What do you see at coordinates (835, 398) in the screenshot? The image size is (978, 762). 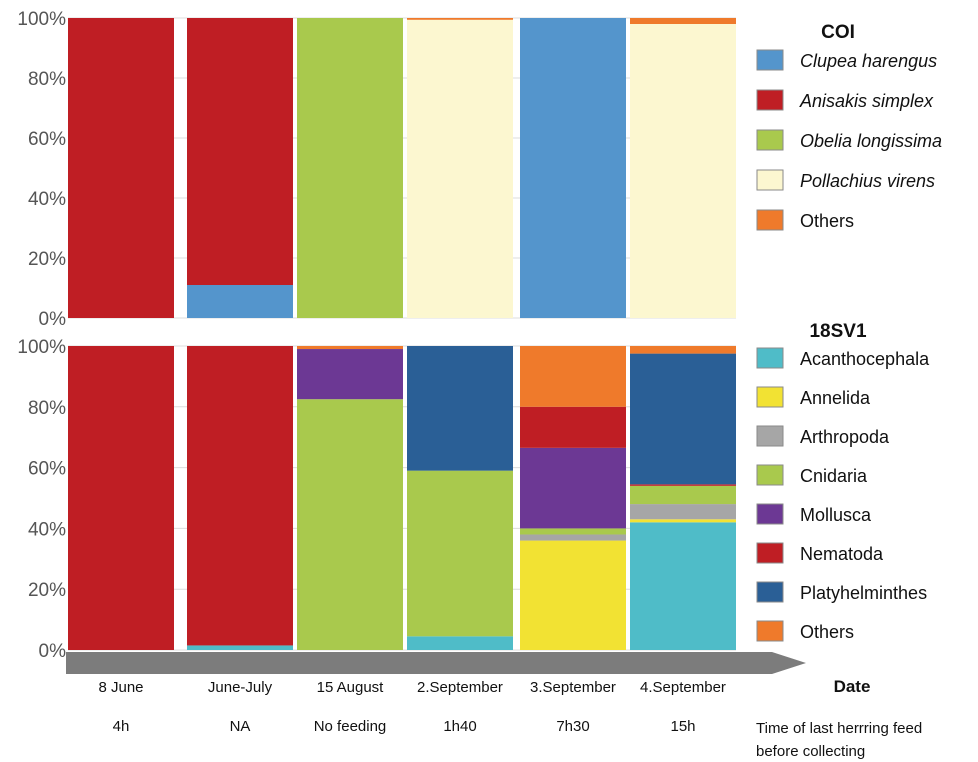 I see `18sv1-legend-label-annelida: Annelida` at bounding box center [835, 398].